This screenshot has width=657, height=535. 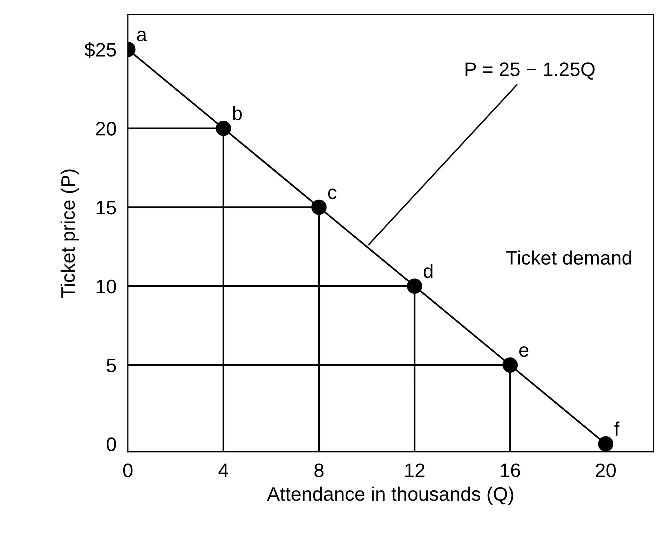 I want to click on annotation: Ticket demand, so click(x=569, y=257).